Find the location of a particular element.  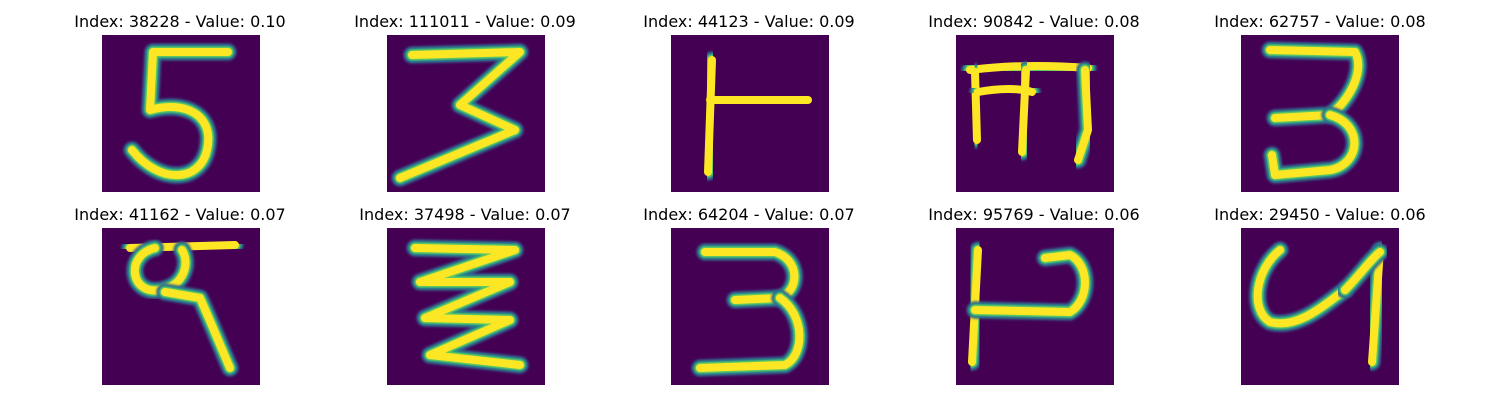

panel-5: Index: 62757 - Value: 0.08 is located at coordinates (1319, 102).